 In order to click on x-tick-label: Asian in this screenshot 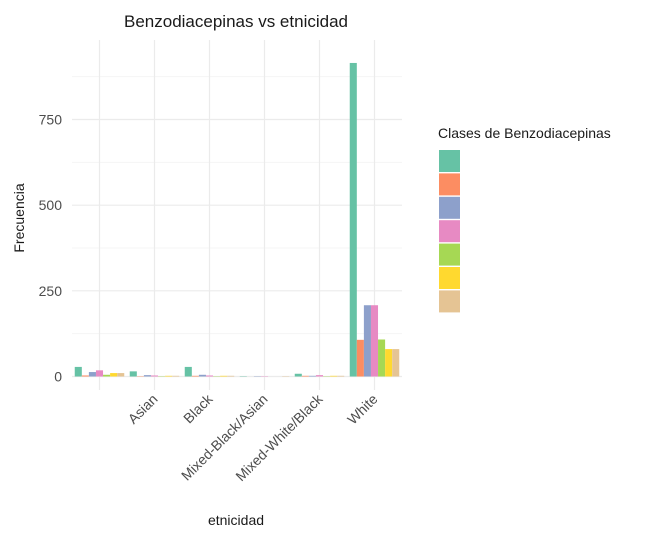, I will do `click(143, 409)`.